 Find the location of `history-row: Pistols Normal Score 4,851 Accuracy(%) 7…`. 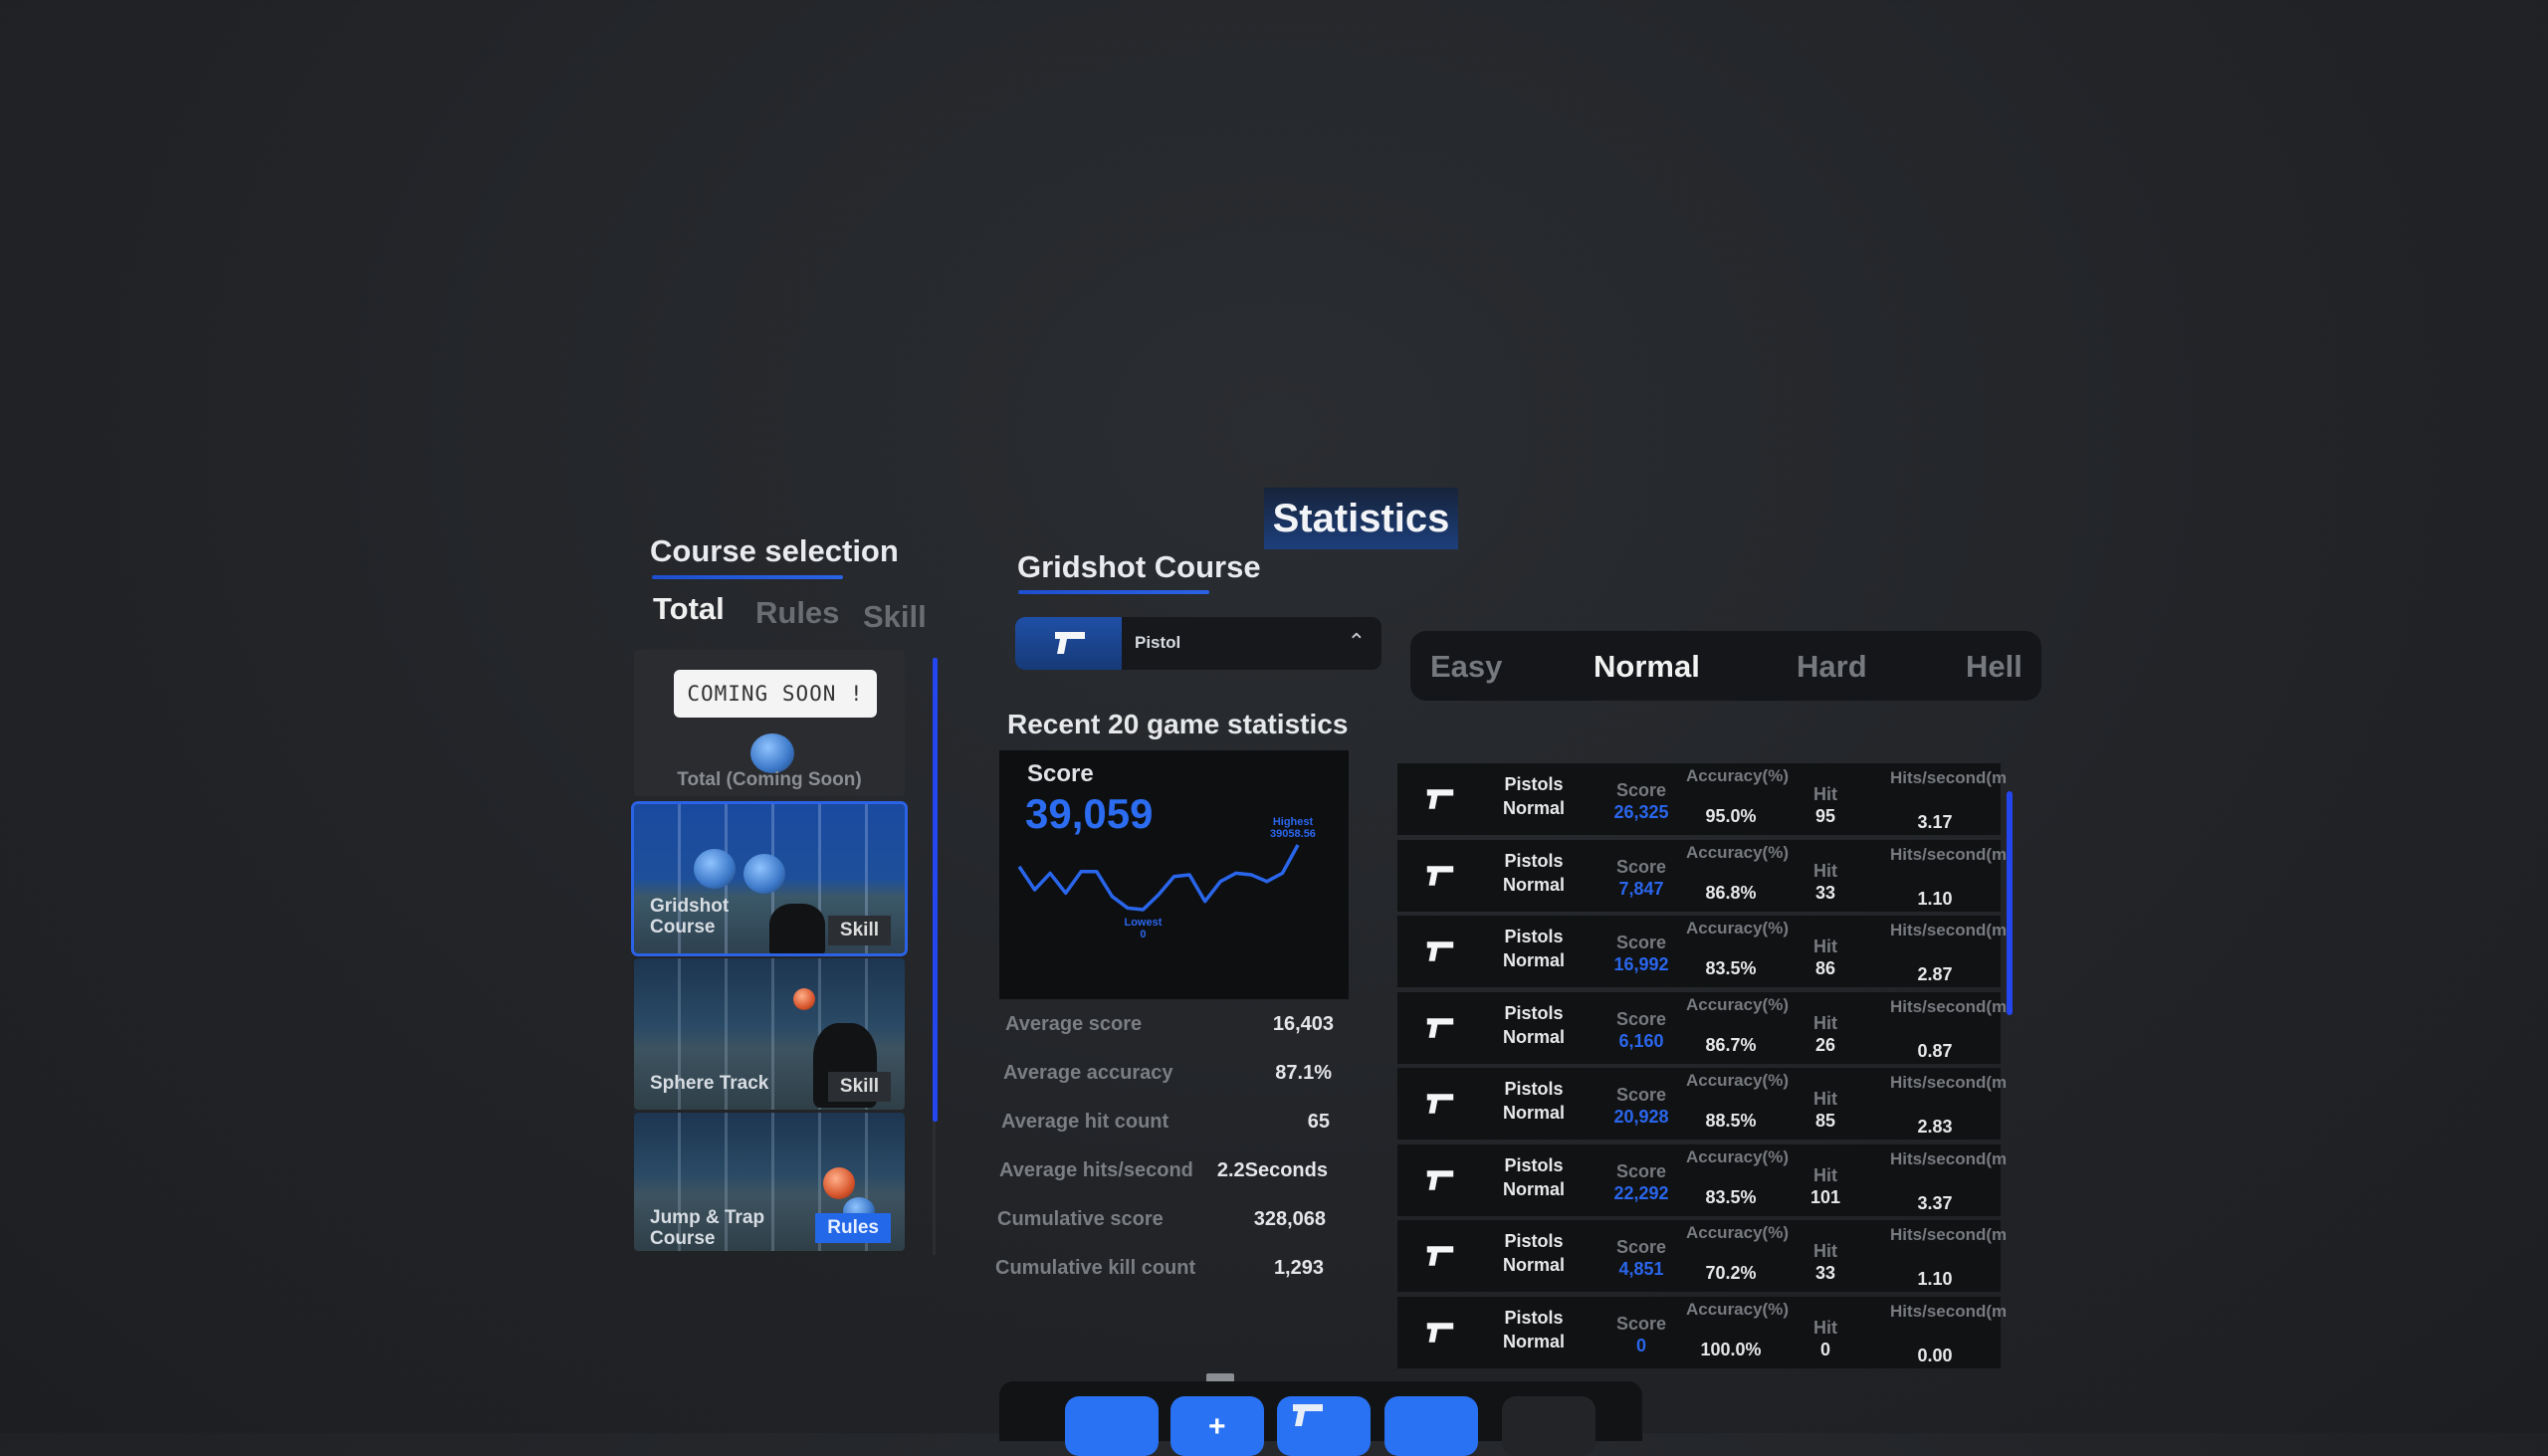

history-row: Pistols Normal Score 4,851 Accuracy(%) 7… is located at coordinates (1702, 1256).